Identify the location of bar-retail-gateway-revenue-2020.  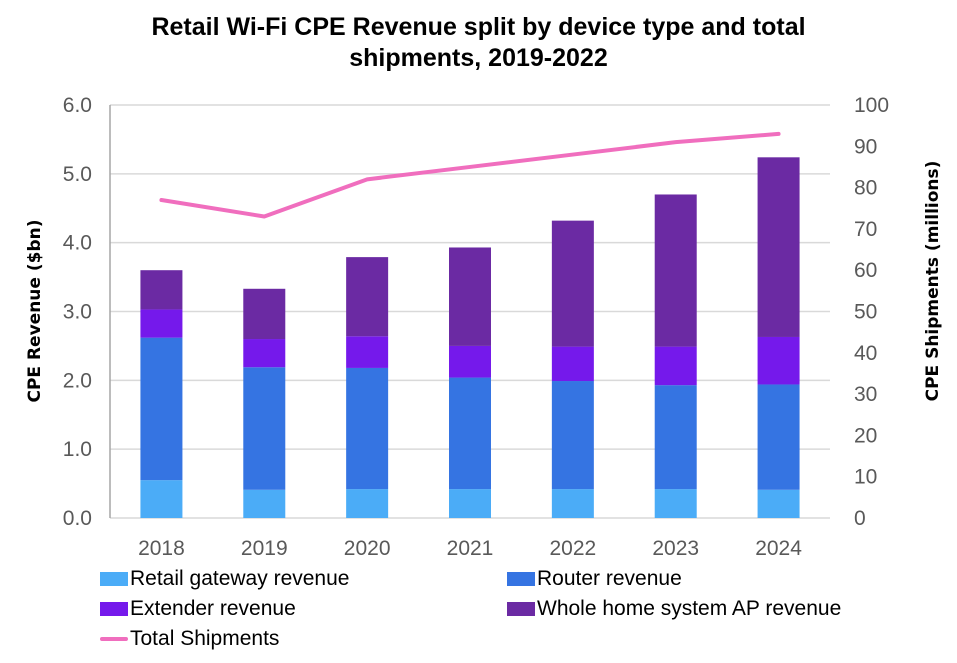
(367, 503).